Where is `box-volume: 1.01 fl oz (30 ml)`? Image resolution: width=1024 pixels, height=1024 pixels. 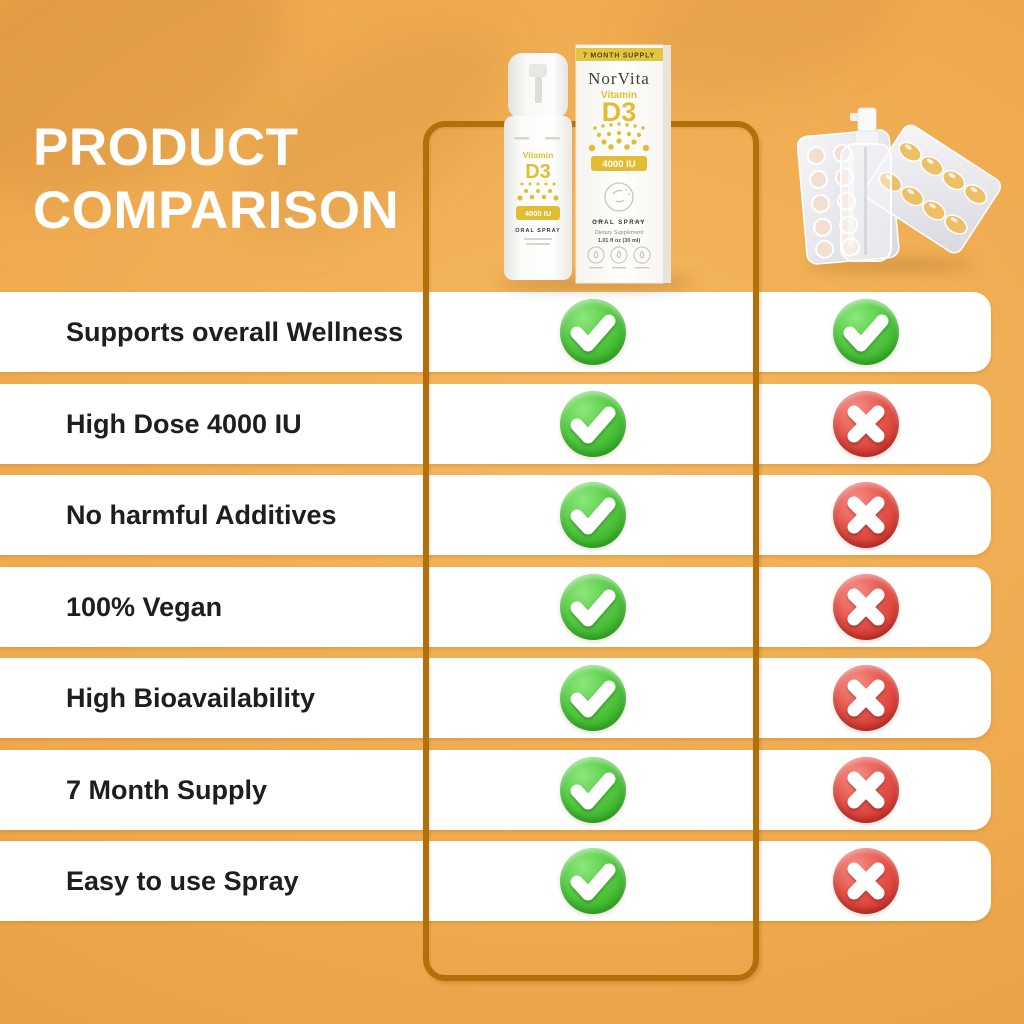
box-volume: 1.01 fl oz (30 ml) is located at coordinates (619, 241).